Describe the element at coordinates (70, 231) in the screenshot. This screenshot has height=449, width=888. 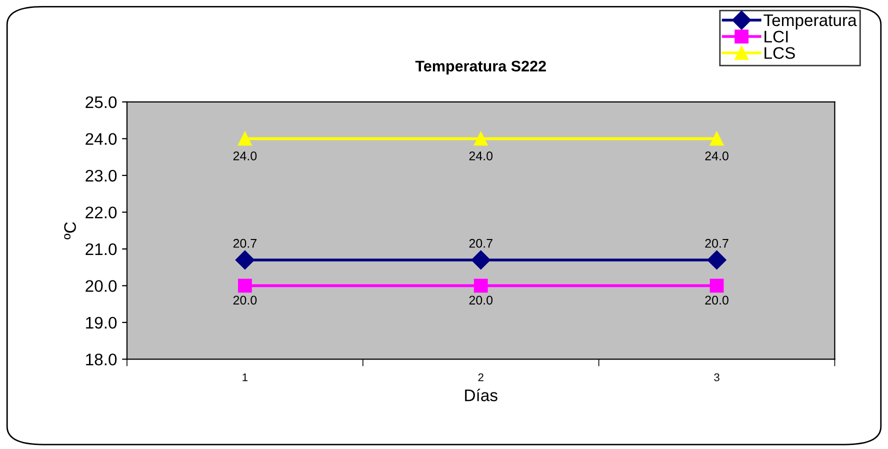
I see `y-axis-title: ºC` at that location.